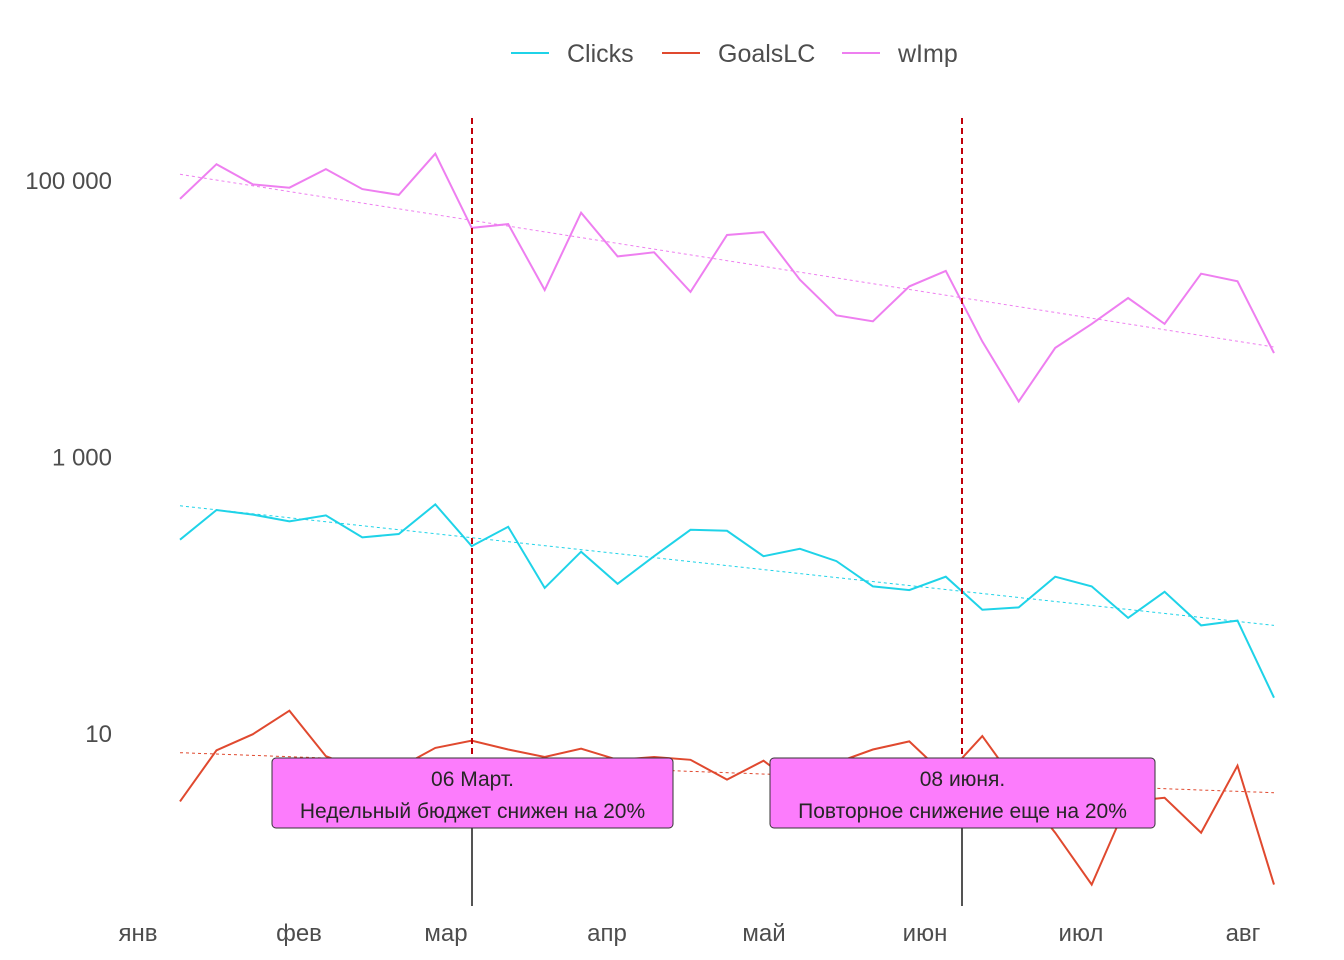 The image size is (1344, 960). Describe the element at coordinates (962, 811) in the screenshot. I see `annotation-text-2: Повторное снижение еще на 20%` at that location.